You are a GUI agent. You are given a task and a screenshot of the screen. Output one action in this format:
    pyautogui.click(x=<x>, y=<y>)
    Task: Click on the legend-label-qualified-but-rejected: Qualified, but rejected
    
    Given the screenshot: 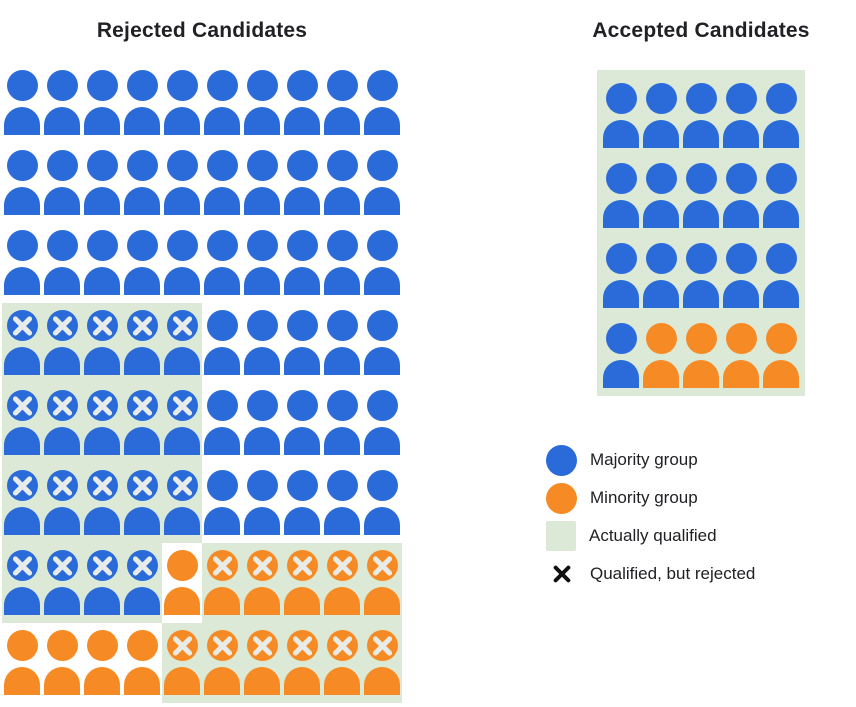 What is the action you would take?
    pyautogui.click(x=673, y=573)
    